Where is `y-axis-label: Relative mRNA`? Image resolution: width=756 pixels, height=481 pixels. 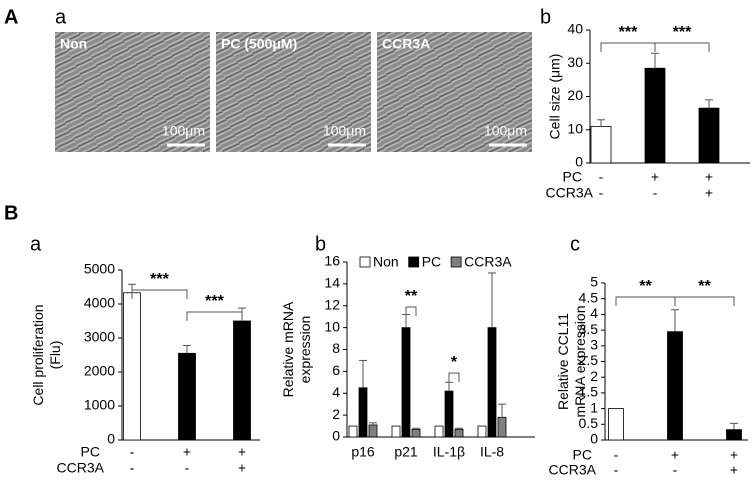
y-axis-label: Relative mRNA is located at coordinates (288, 349).